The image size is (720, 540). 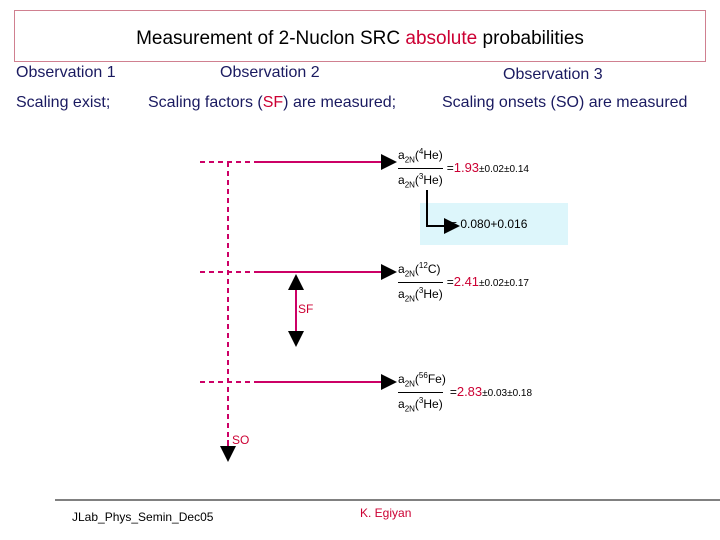 What do you see at coordinates (340, 102) in the screenshot?
I see `text-part: ) are measured;` at bounding box center [340, 102].